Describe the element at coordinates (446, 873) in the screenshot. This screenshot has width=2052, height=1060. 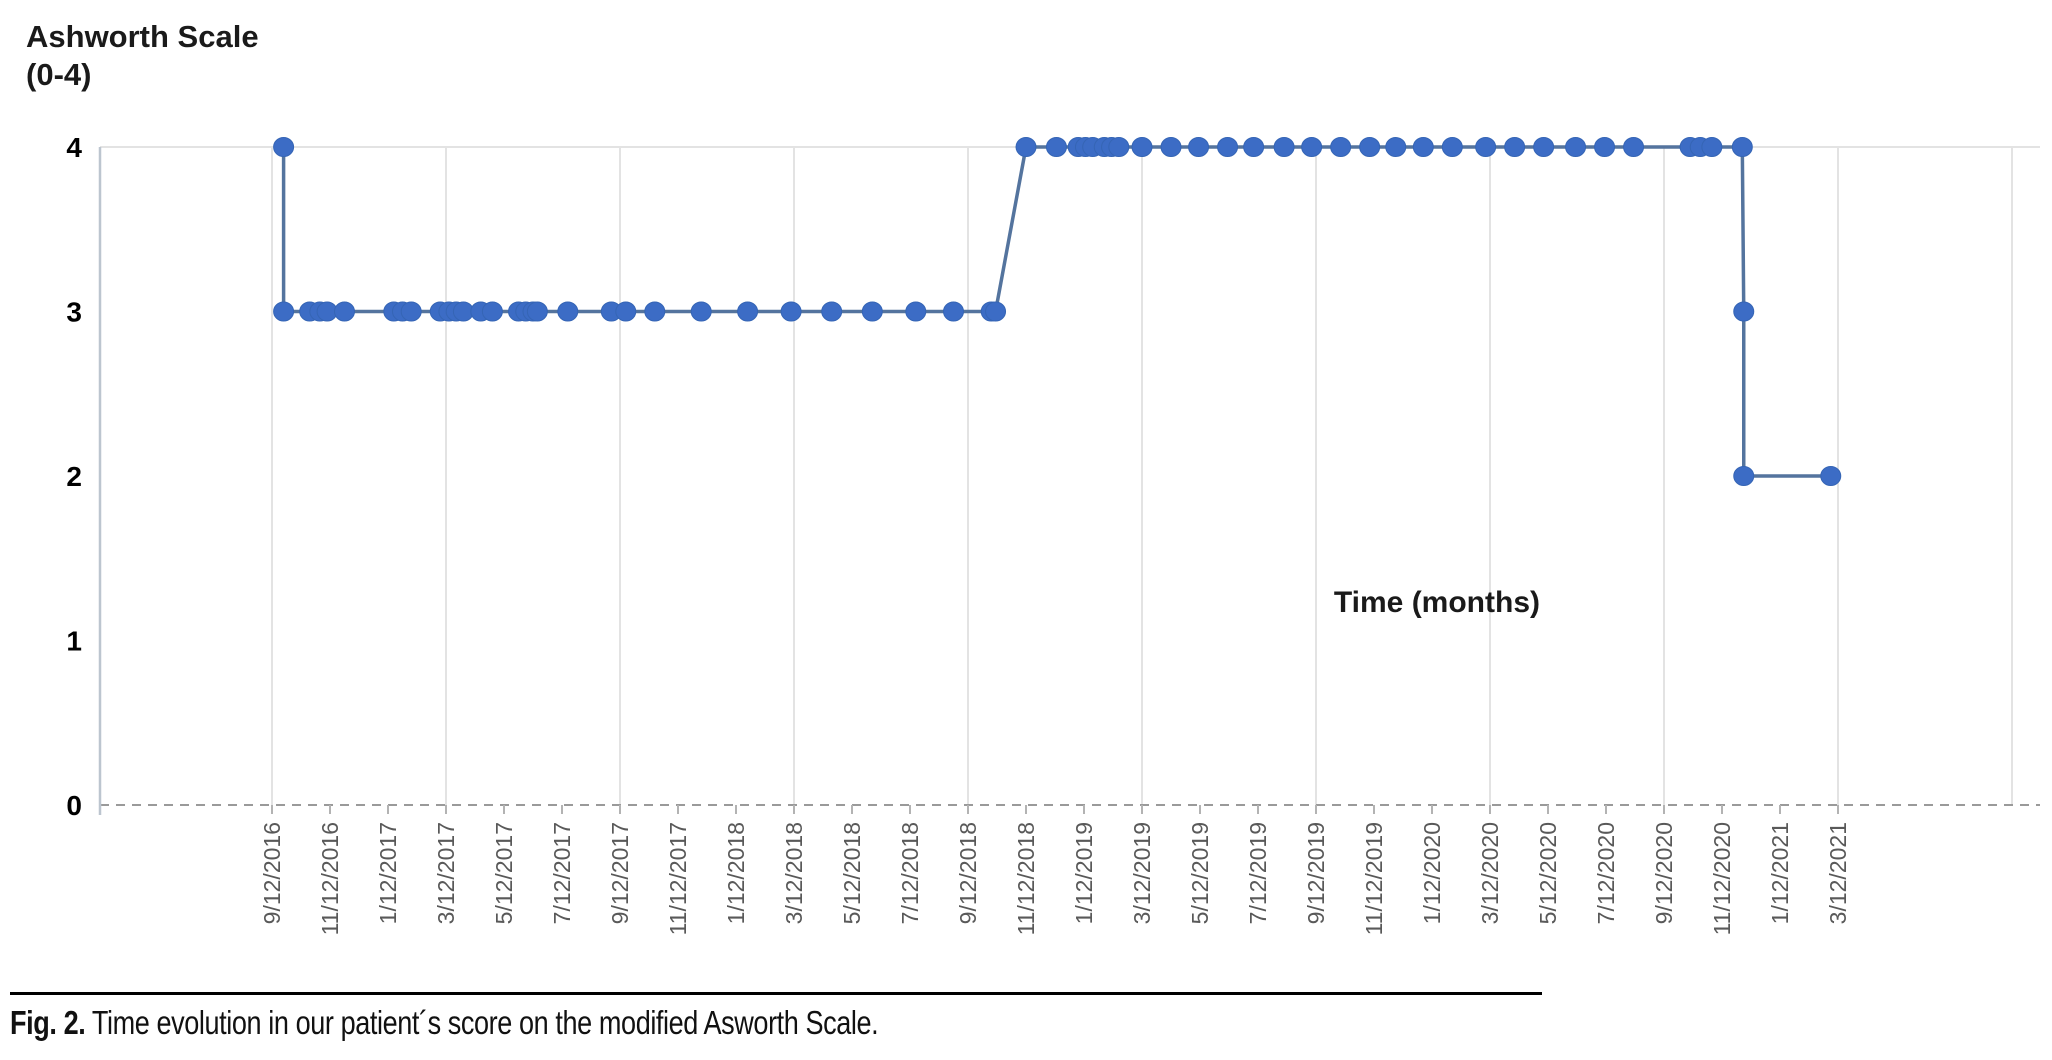
I see `x-tick-label: 3/12/2017` at that location.